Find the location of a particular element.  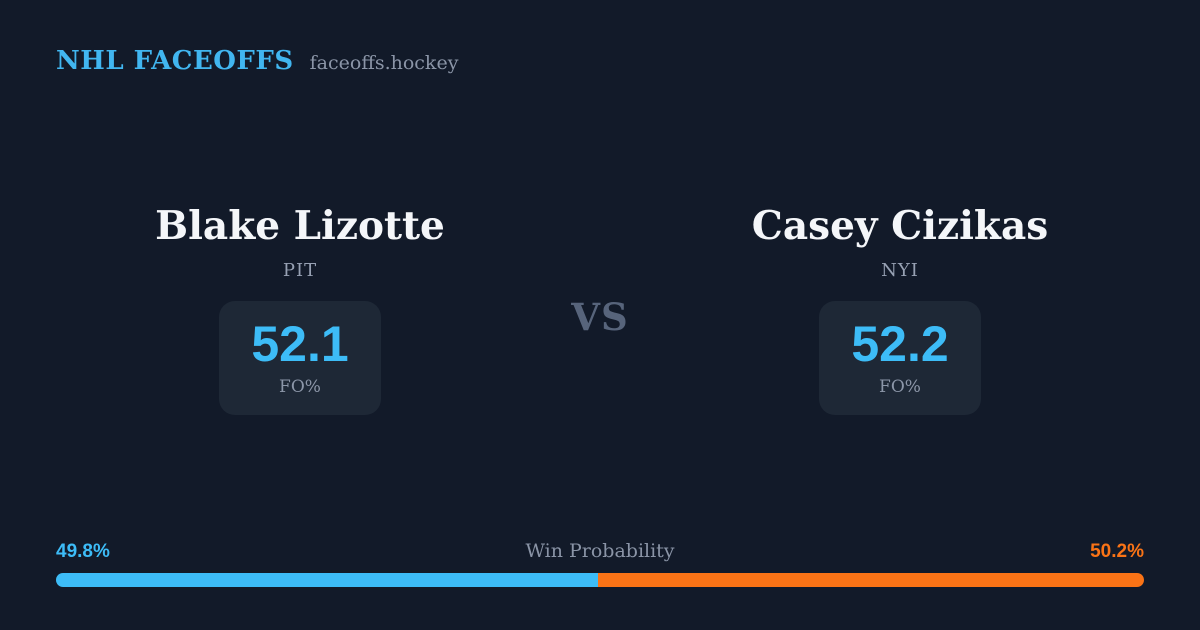

player-left-stat-card: 52.1 FO% is located at coordinates (300, 357).